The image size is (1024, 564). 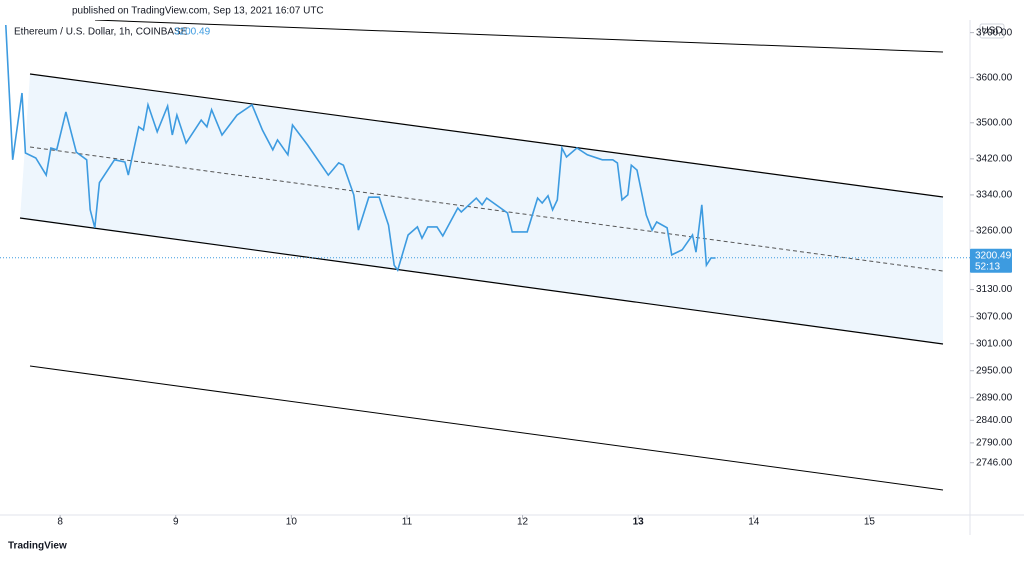 I want to click on y-tick-label: 3500.00, so click(x=994, y=122).